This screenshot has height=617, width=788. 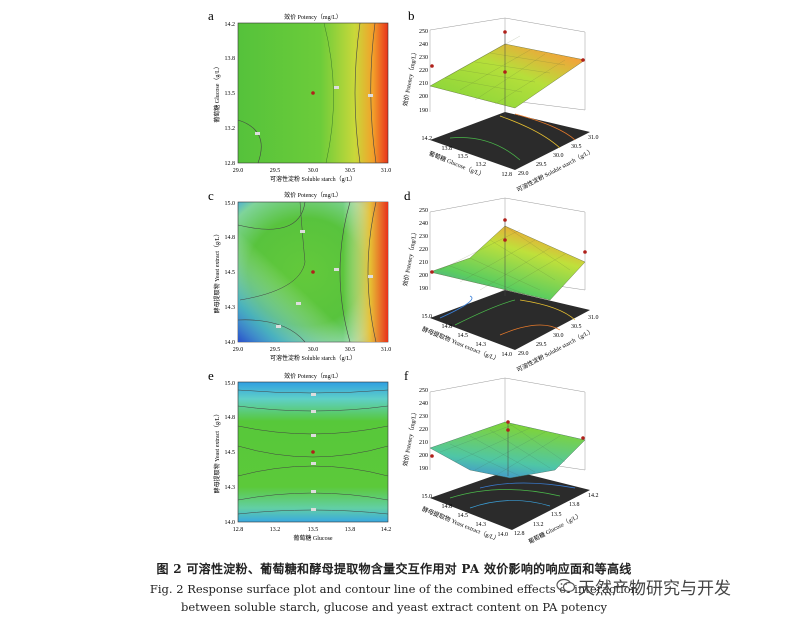 What do you see at coordinates (211, 15) in the screenshot?
I see `panel-label-a: a` at bounding box center [211, 15].